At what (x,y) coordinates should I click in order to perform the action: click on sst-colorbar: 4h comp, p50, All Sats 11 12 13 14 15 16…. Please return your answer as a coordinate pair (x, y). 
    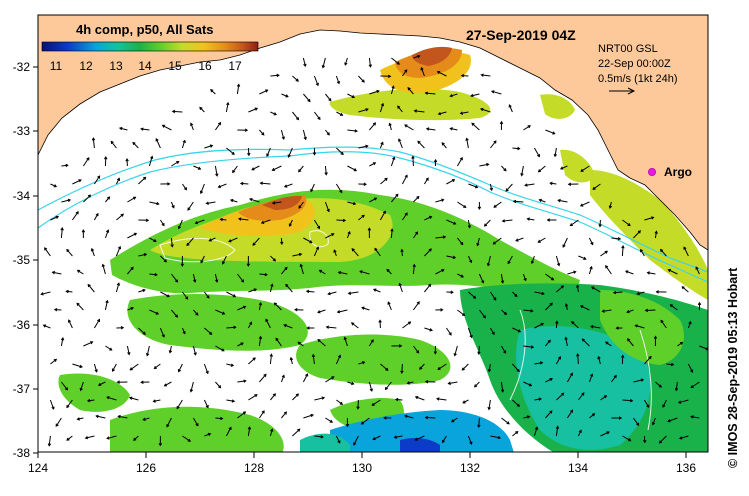
    Looking at the image, I should click on (150, 47).